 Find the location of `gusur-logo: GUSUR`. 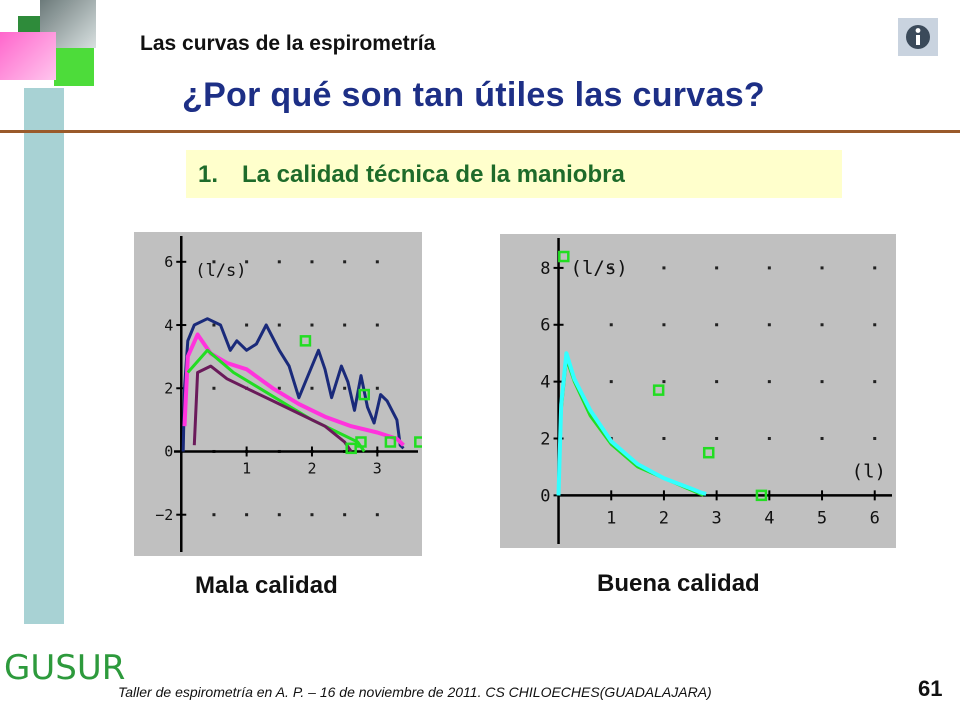

gusur-logo: GUSUR is located at coordinates (64, 668).